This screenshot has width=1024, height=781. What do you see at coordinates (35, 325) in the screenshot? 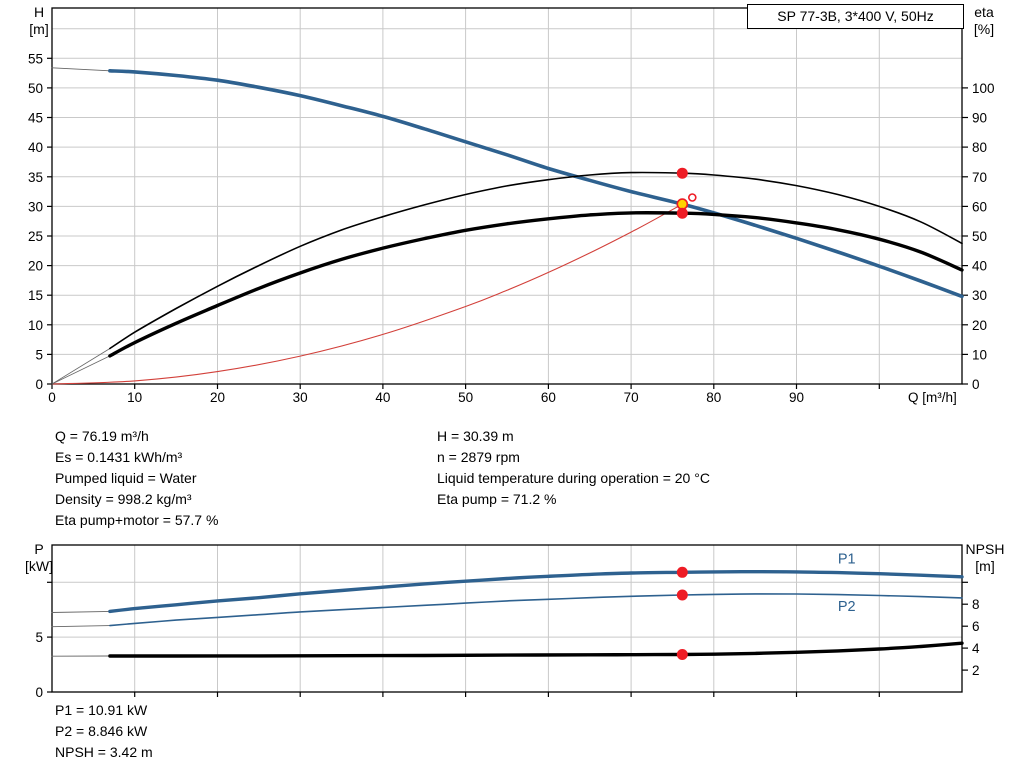
I see `left-tick-label: 10` at bounding box center [35, 325].